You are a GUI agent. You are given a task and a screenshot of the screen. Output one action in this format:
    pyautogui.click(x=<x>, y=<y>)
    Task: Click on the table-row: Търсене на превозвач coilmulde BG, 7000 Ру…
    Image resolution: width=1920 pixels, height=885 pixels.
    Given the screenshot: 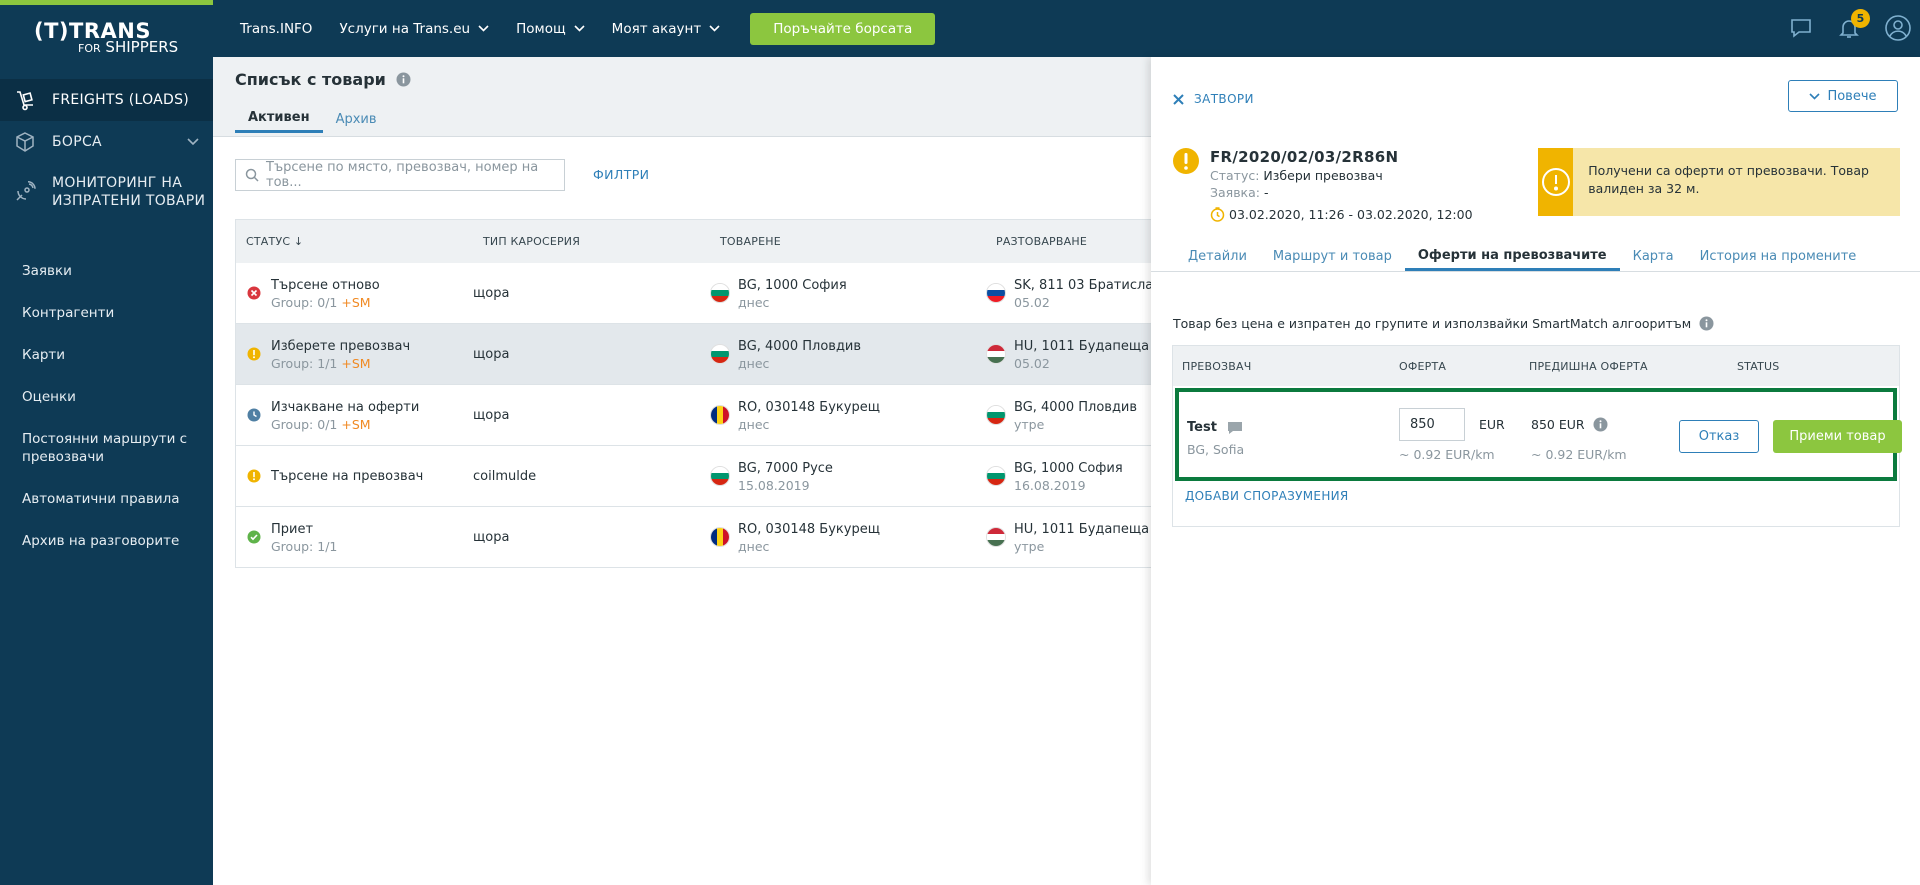 What is the action you would take?
    pyautogui.click(x=693, y=476)
    